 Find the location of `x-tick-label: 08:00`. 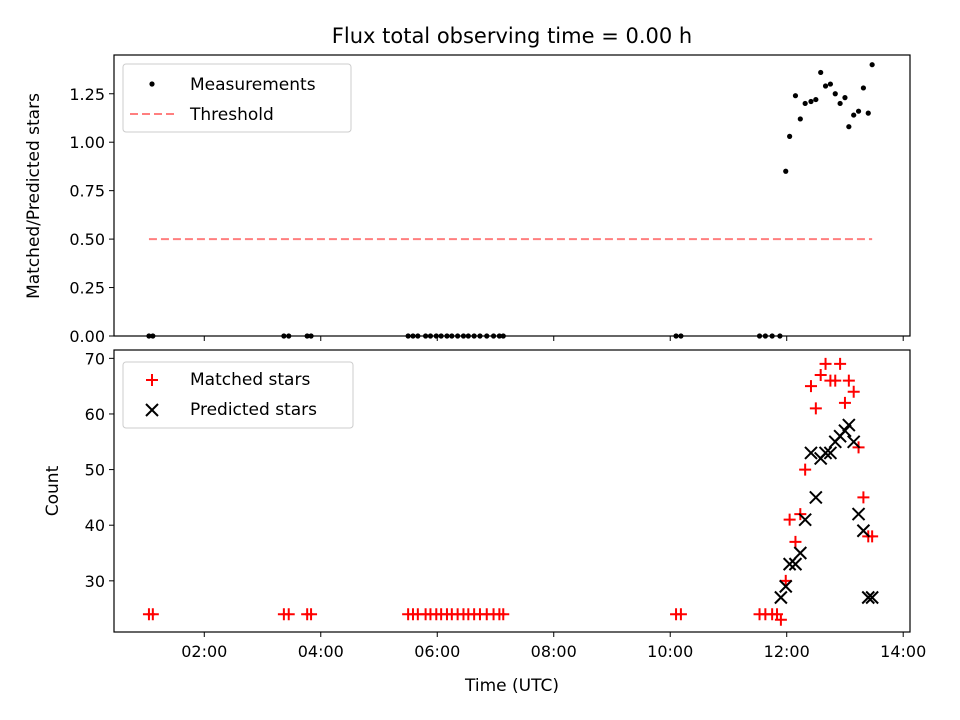

x-tick-label: 08:00 is located at coordinates (554, 651).